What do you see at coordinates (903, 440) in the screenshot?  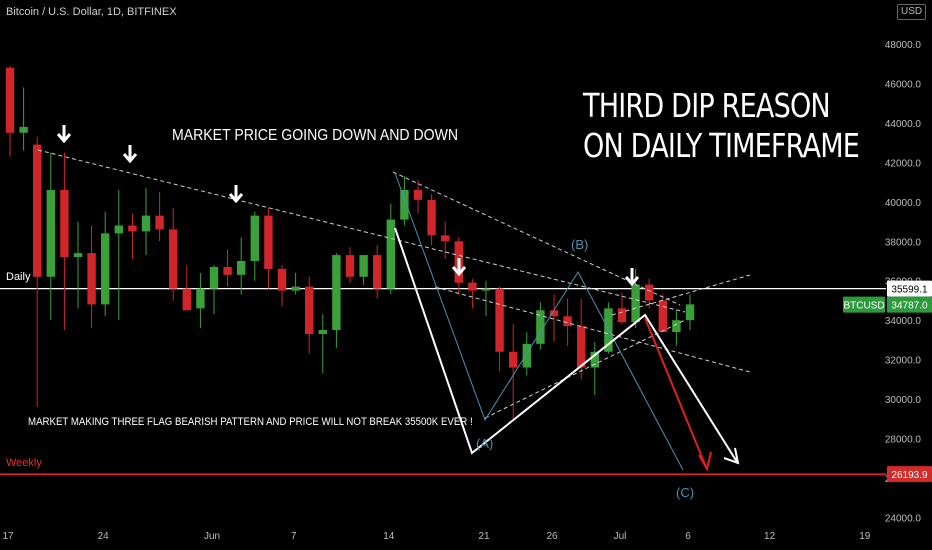 I see `price-tick-label: 28000.0` at bounding box center [903, 440].